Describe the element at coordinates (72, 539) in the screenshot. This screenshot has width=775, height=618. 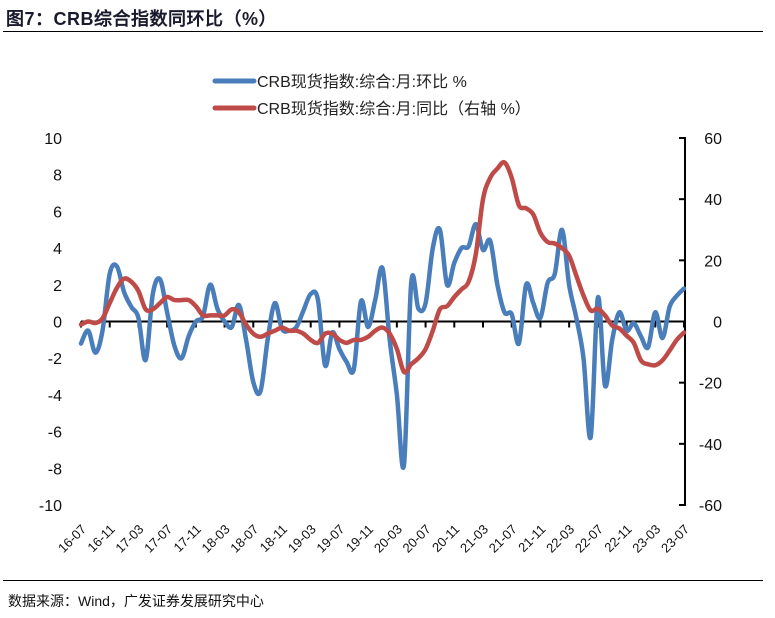
I see `x-axis-tick-label: 16-07` at that location.